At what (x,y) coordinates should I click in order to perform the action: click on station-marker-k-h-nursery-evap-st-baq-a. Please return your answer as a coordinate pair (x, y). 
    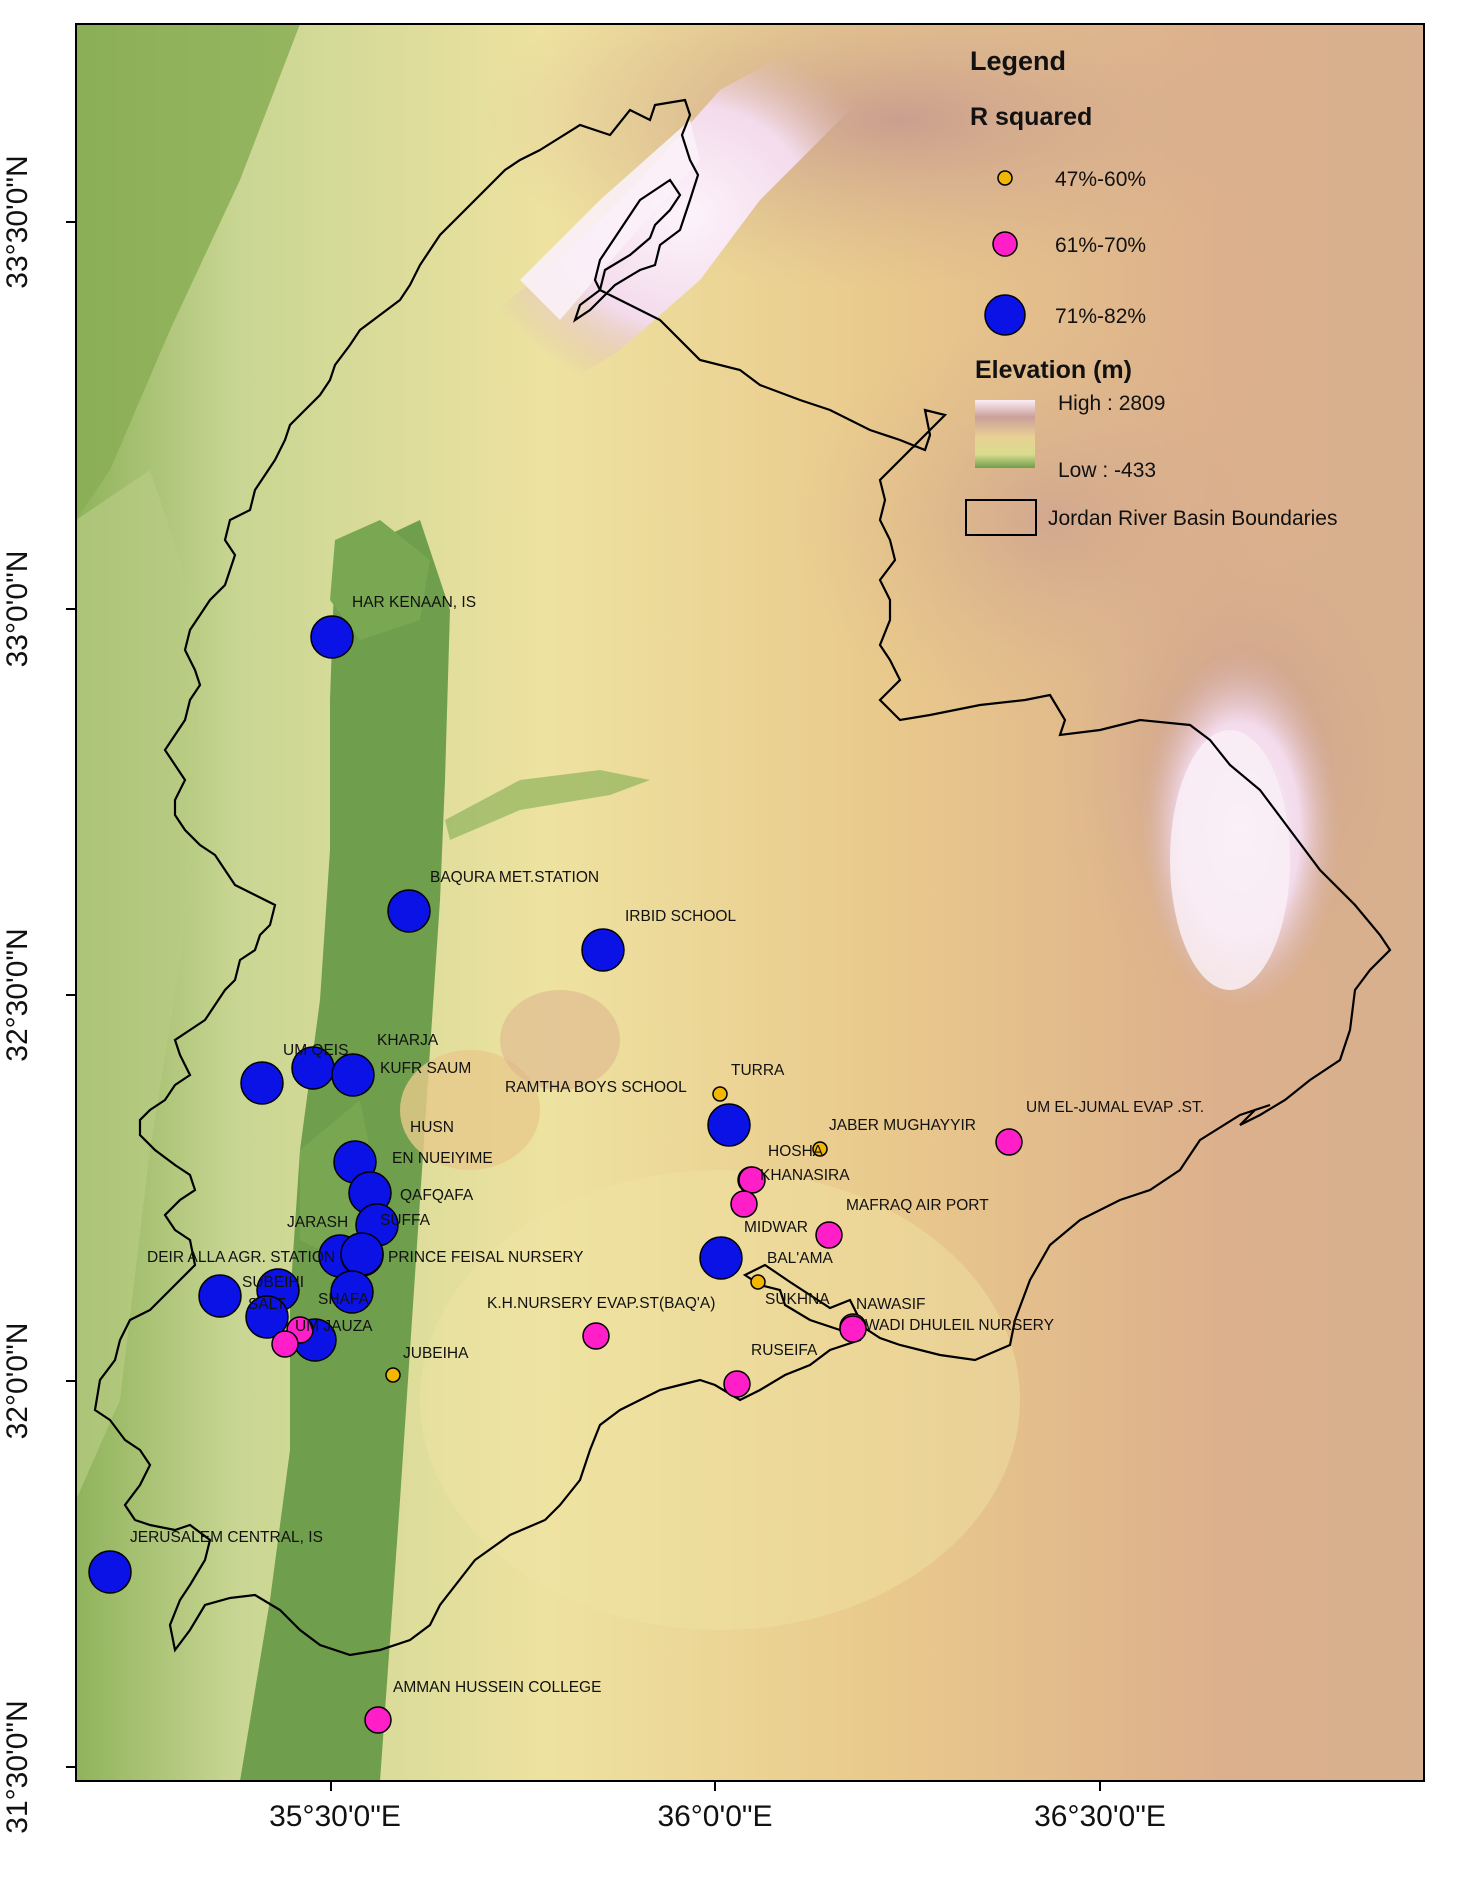
    Looking at the image, I should click on (596, 1336).